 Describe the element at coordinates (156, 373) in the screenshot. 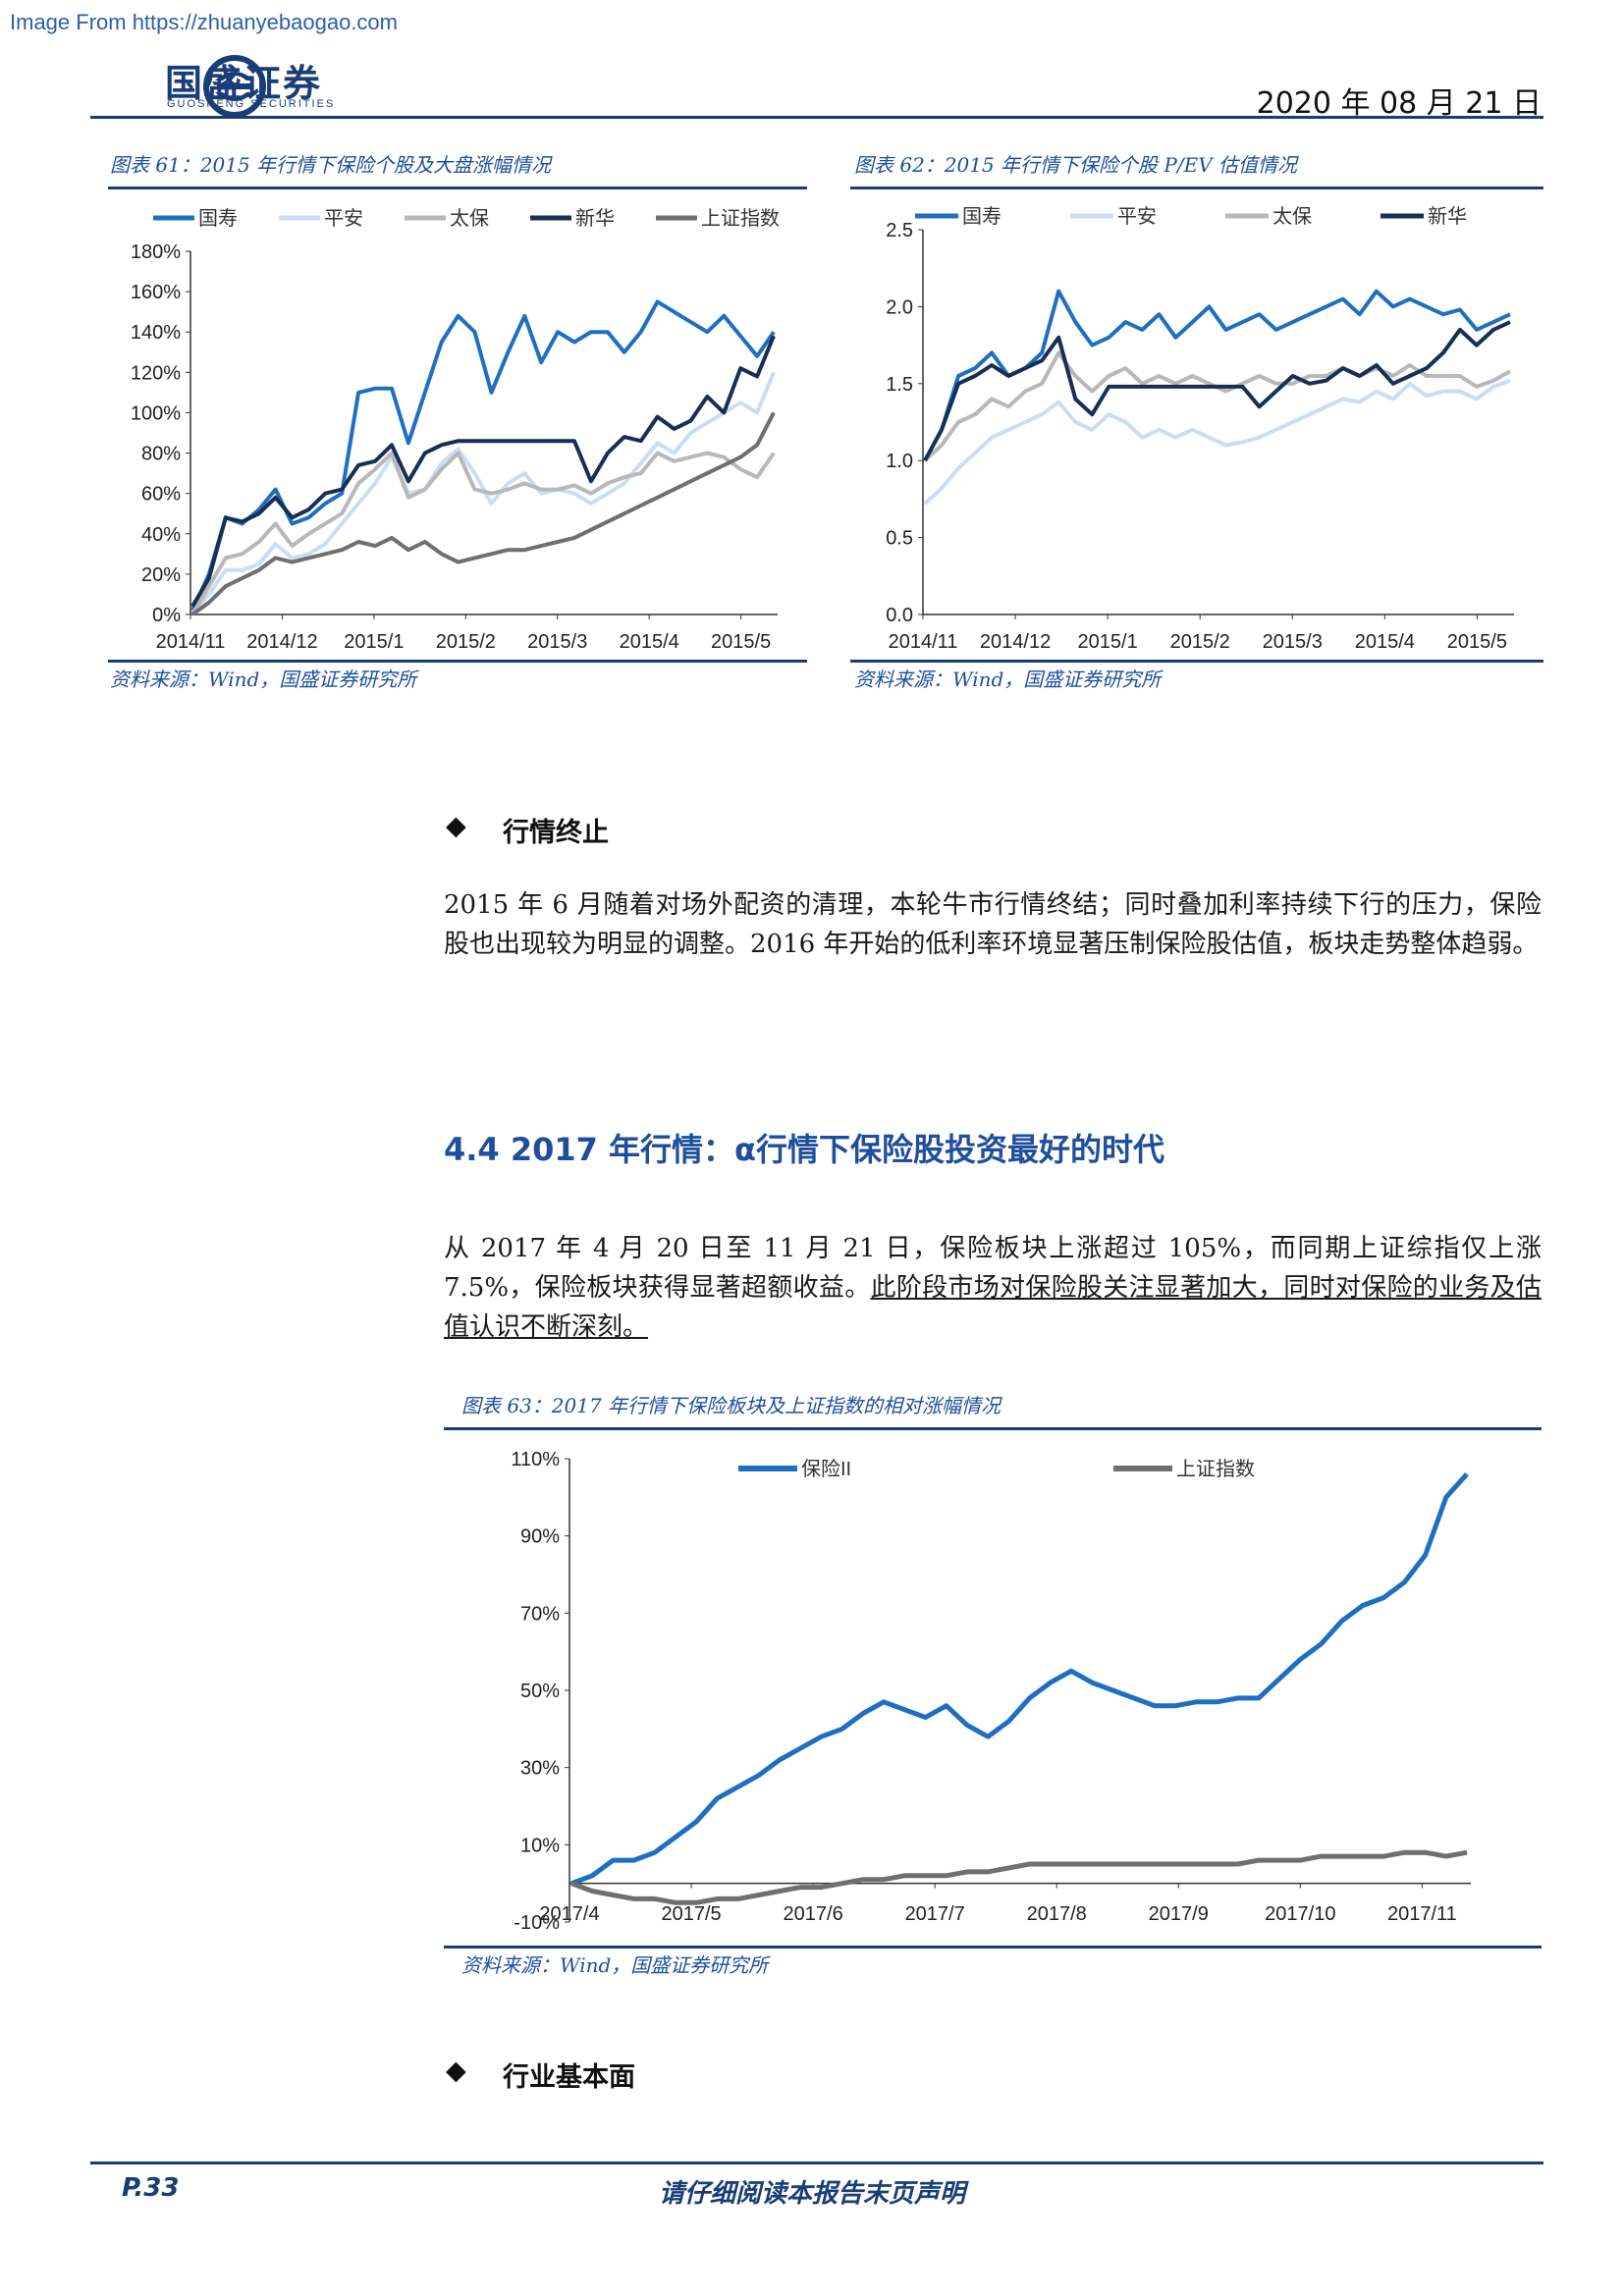

I see `y-tick-label: 120%` at that location.